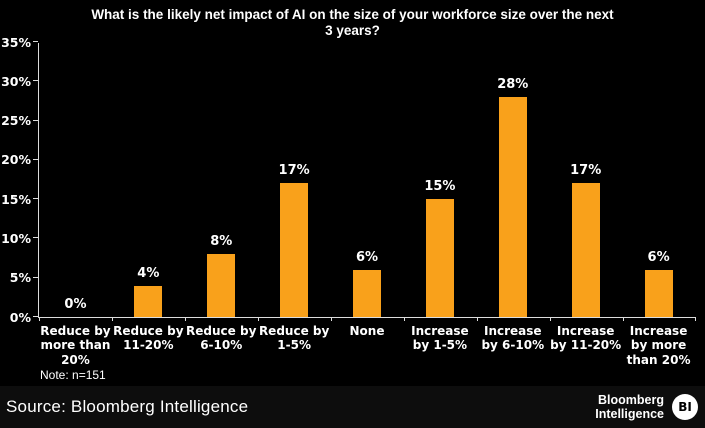 Image resolution: width=705 pixels, height=428 pixels. Describe the element at coordinates (75, 345) in the screenshot. I see `x-category-label: Reduce by more than 20%` at that location.